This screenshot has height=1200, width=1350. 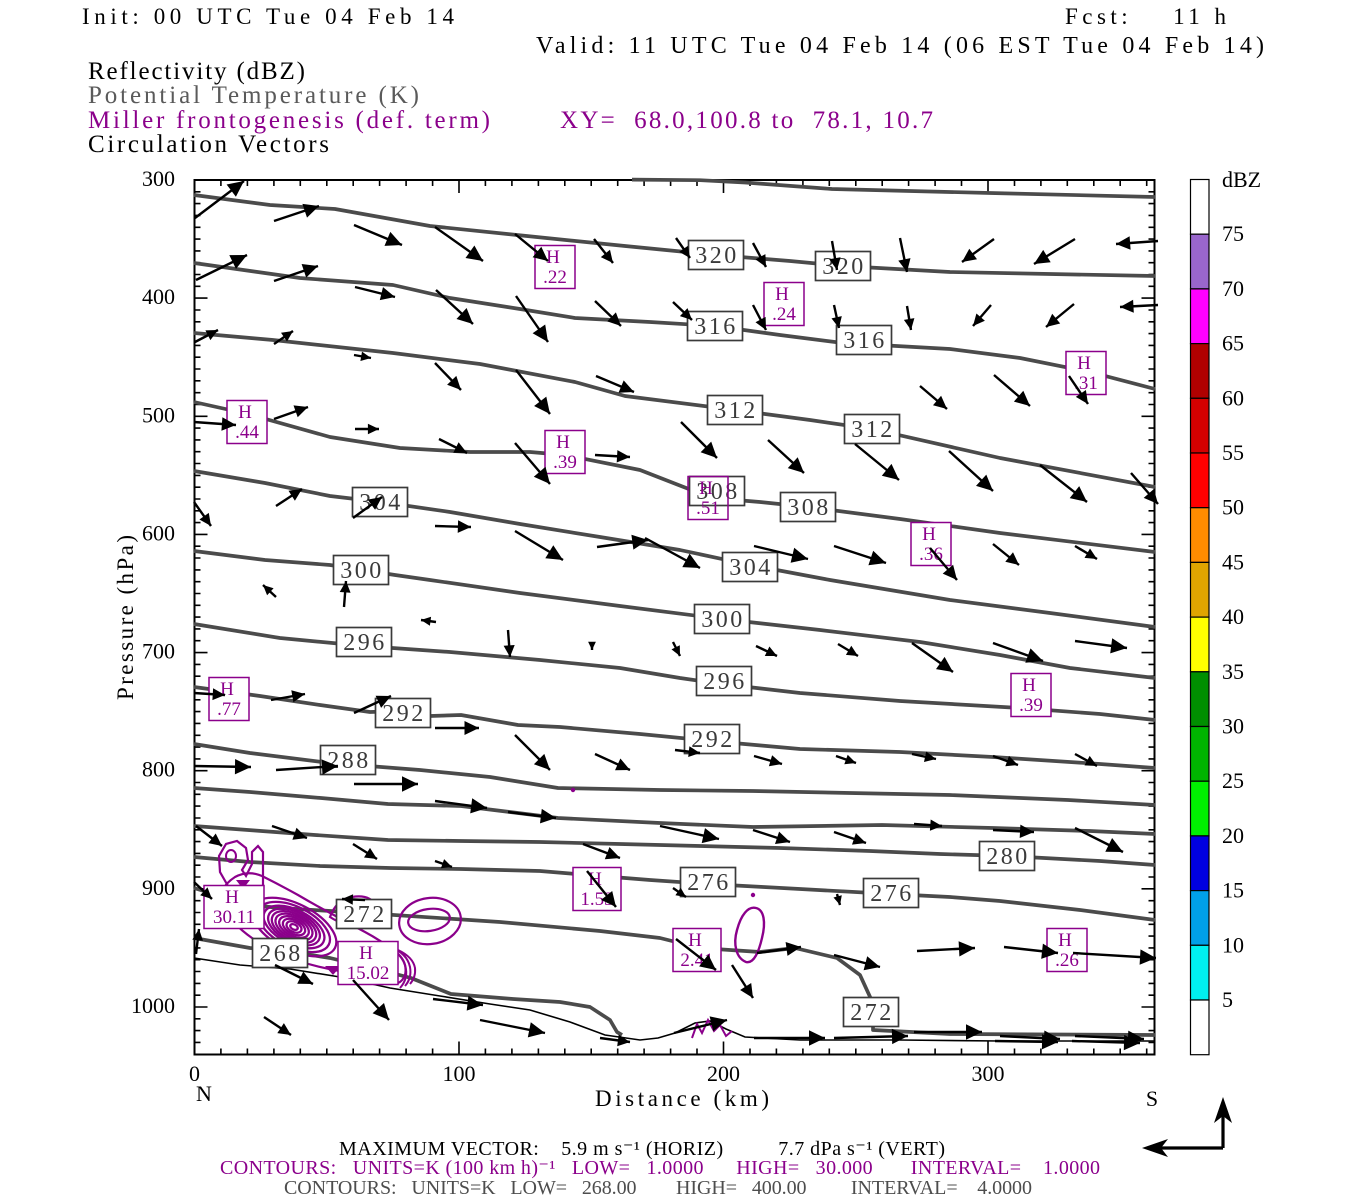 What do you see at coordinates (1233, 397) in the screenshot?
I see `svg-text: 60` at bounding box center [1233, 397].